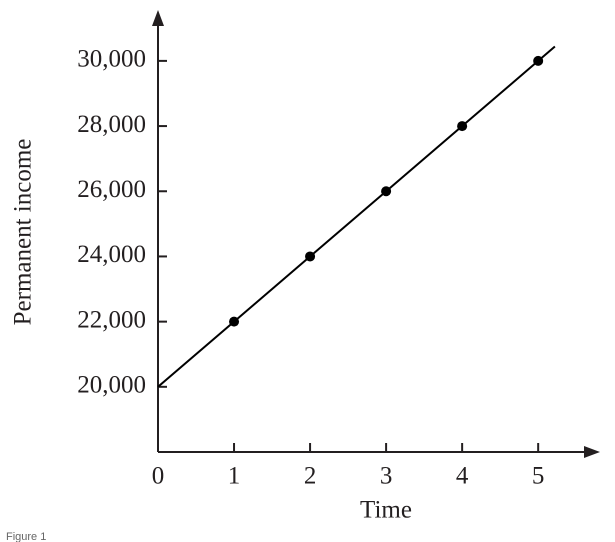  What do you see at coordinates (111, 319) in the screenshot?
I see `y-tick-label: 22,000` at bounding box center [111, 319].